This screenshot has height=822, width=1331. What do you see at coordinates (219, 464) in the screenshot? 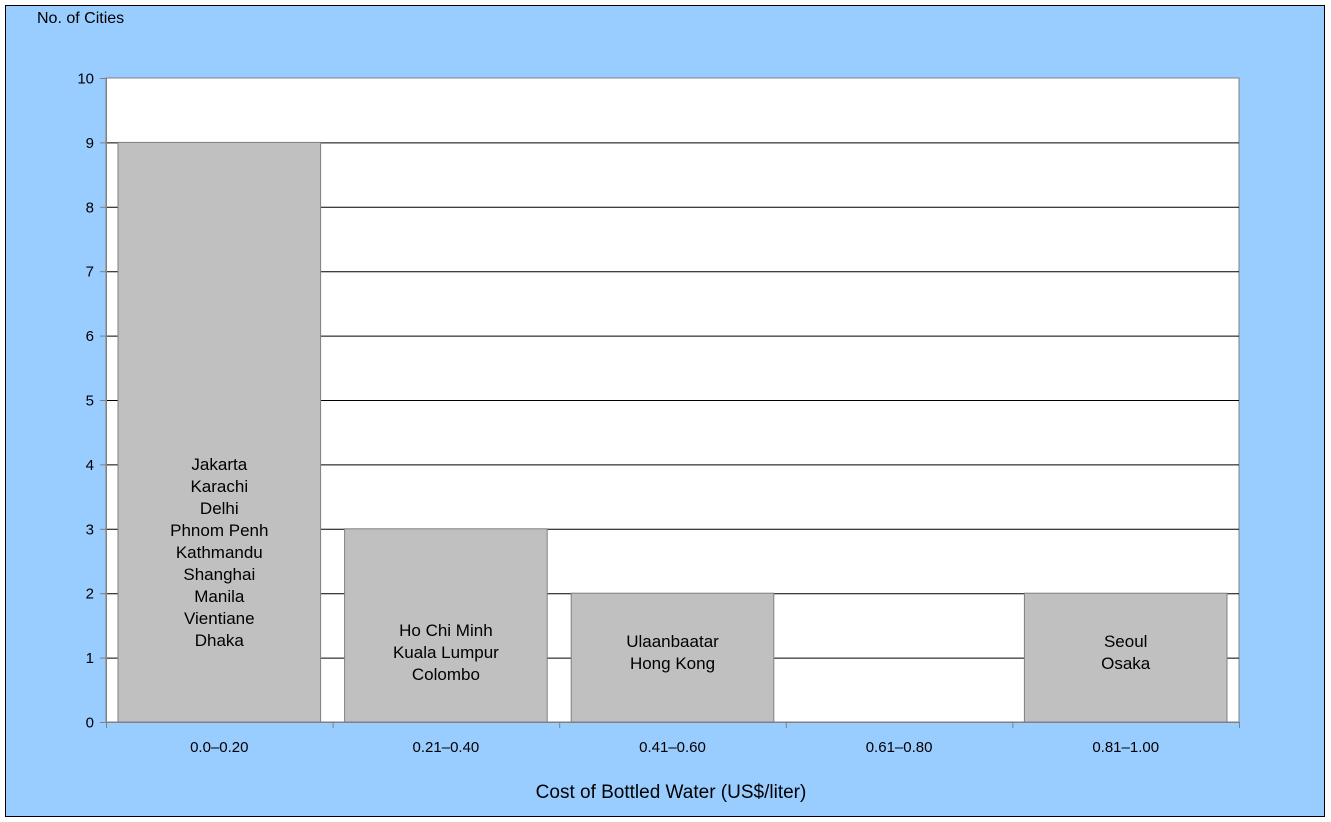
I see `bar-label-city: Jakarta` at bounding box center [219, 464].